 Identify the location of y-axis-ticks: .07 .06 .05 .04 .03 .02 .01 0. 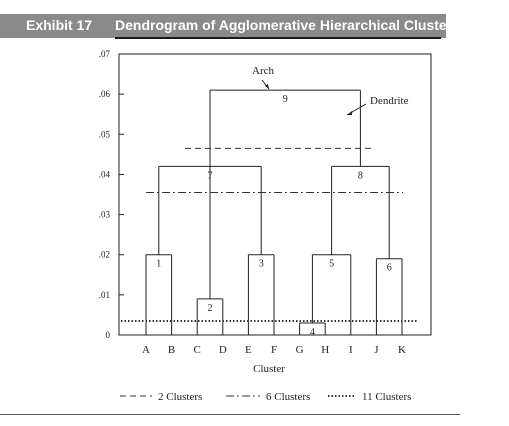
(111, 194).